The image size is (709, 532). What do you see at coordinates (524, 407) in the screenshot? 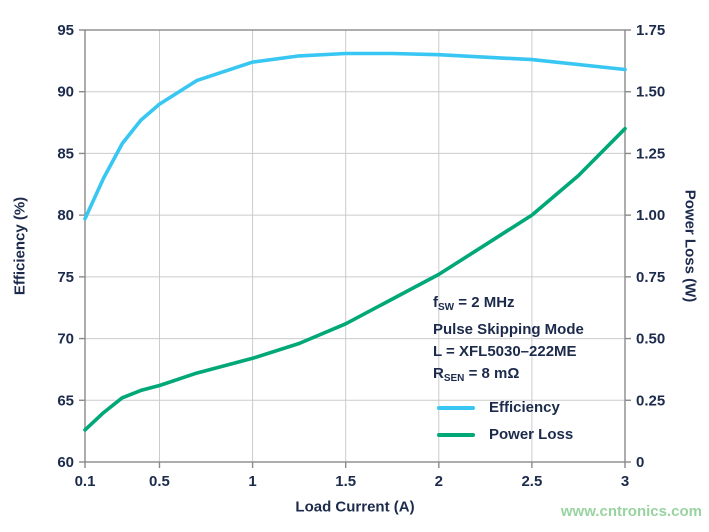
I see `legend-label: Efficiency` at bounding box center [524, 407].